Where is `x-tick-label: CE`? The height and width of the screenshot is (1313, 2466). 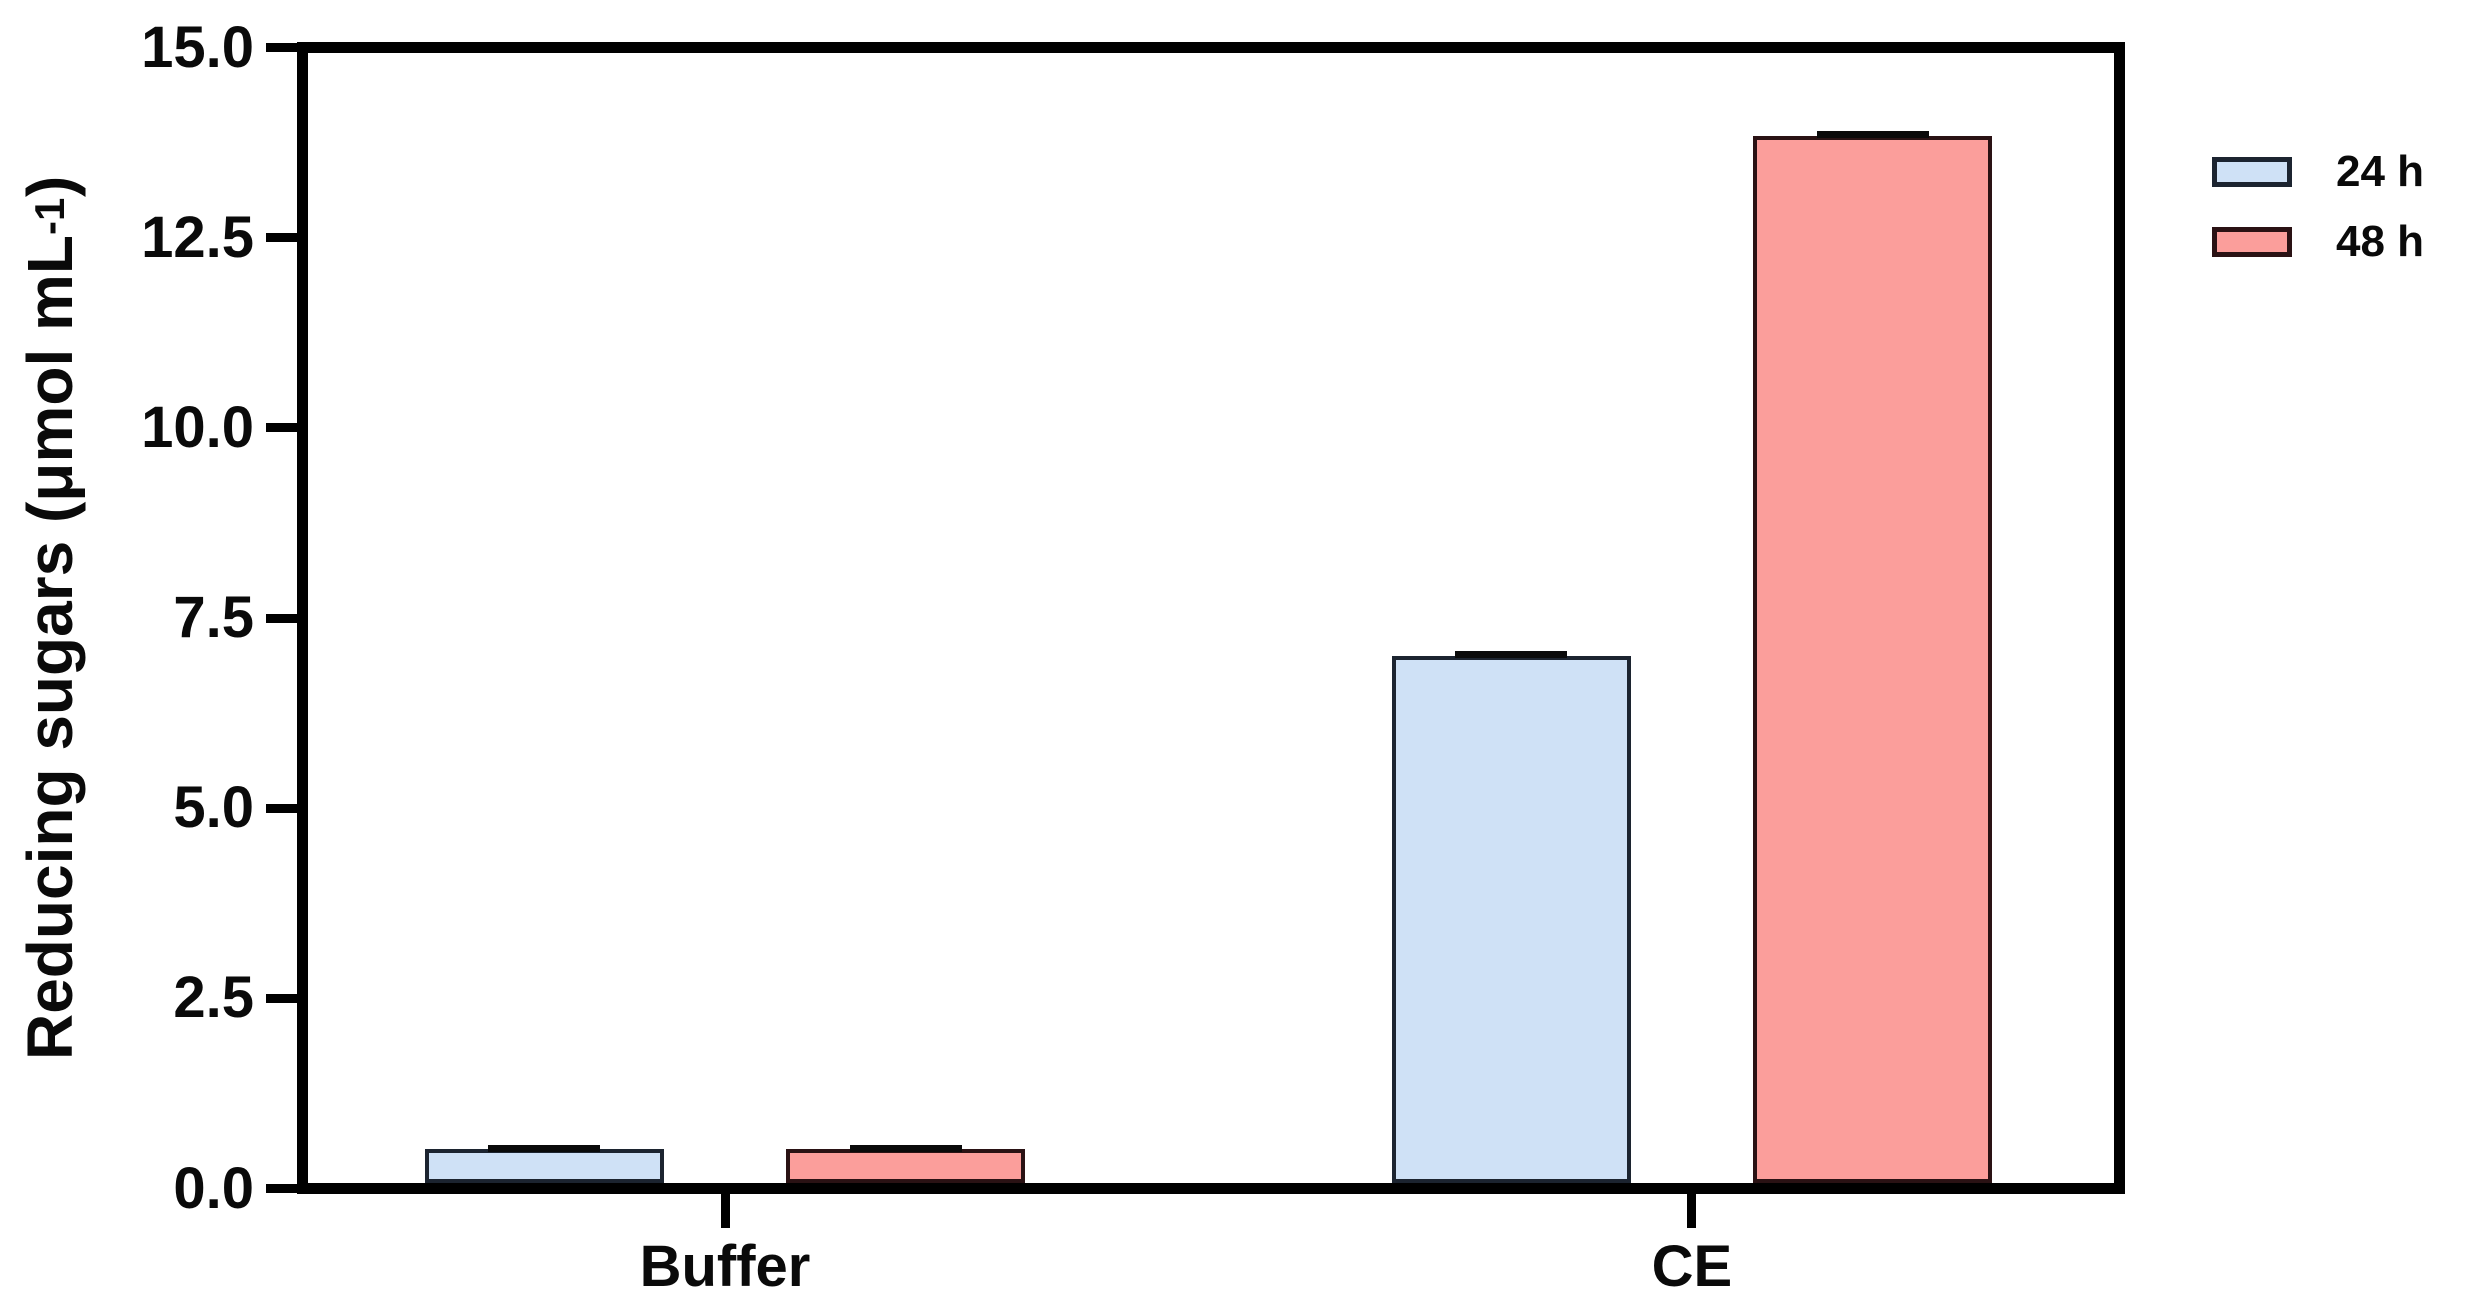
x-tick-label: CE is located at coordinates (1692, 1266).